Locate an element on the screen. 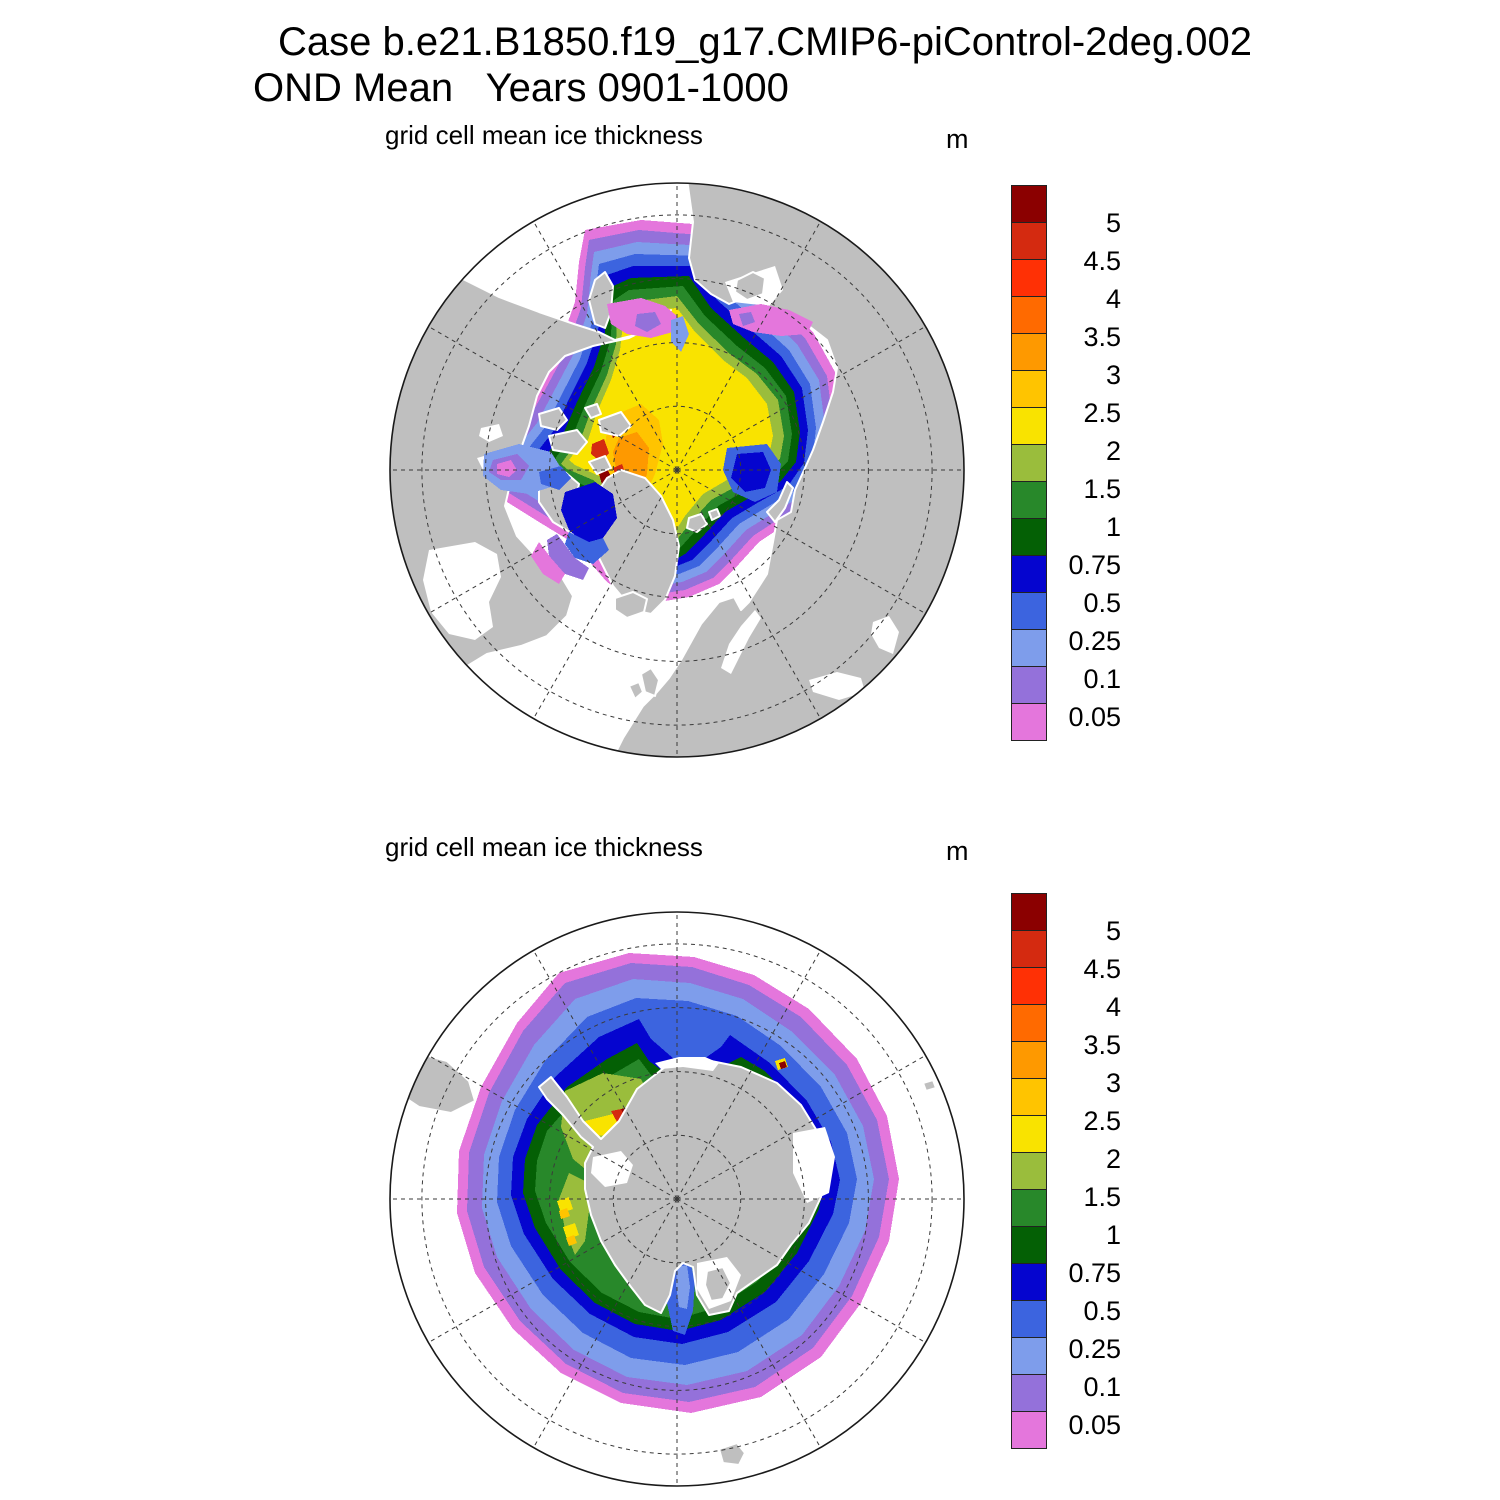 The height and width of the screenshot is (1500, 1500). land-victoria-tongue is located at coordinates (718, 1284).